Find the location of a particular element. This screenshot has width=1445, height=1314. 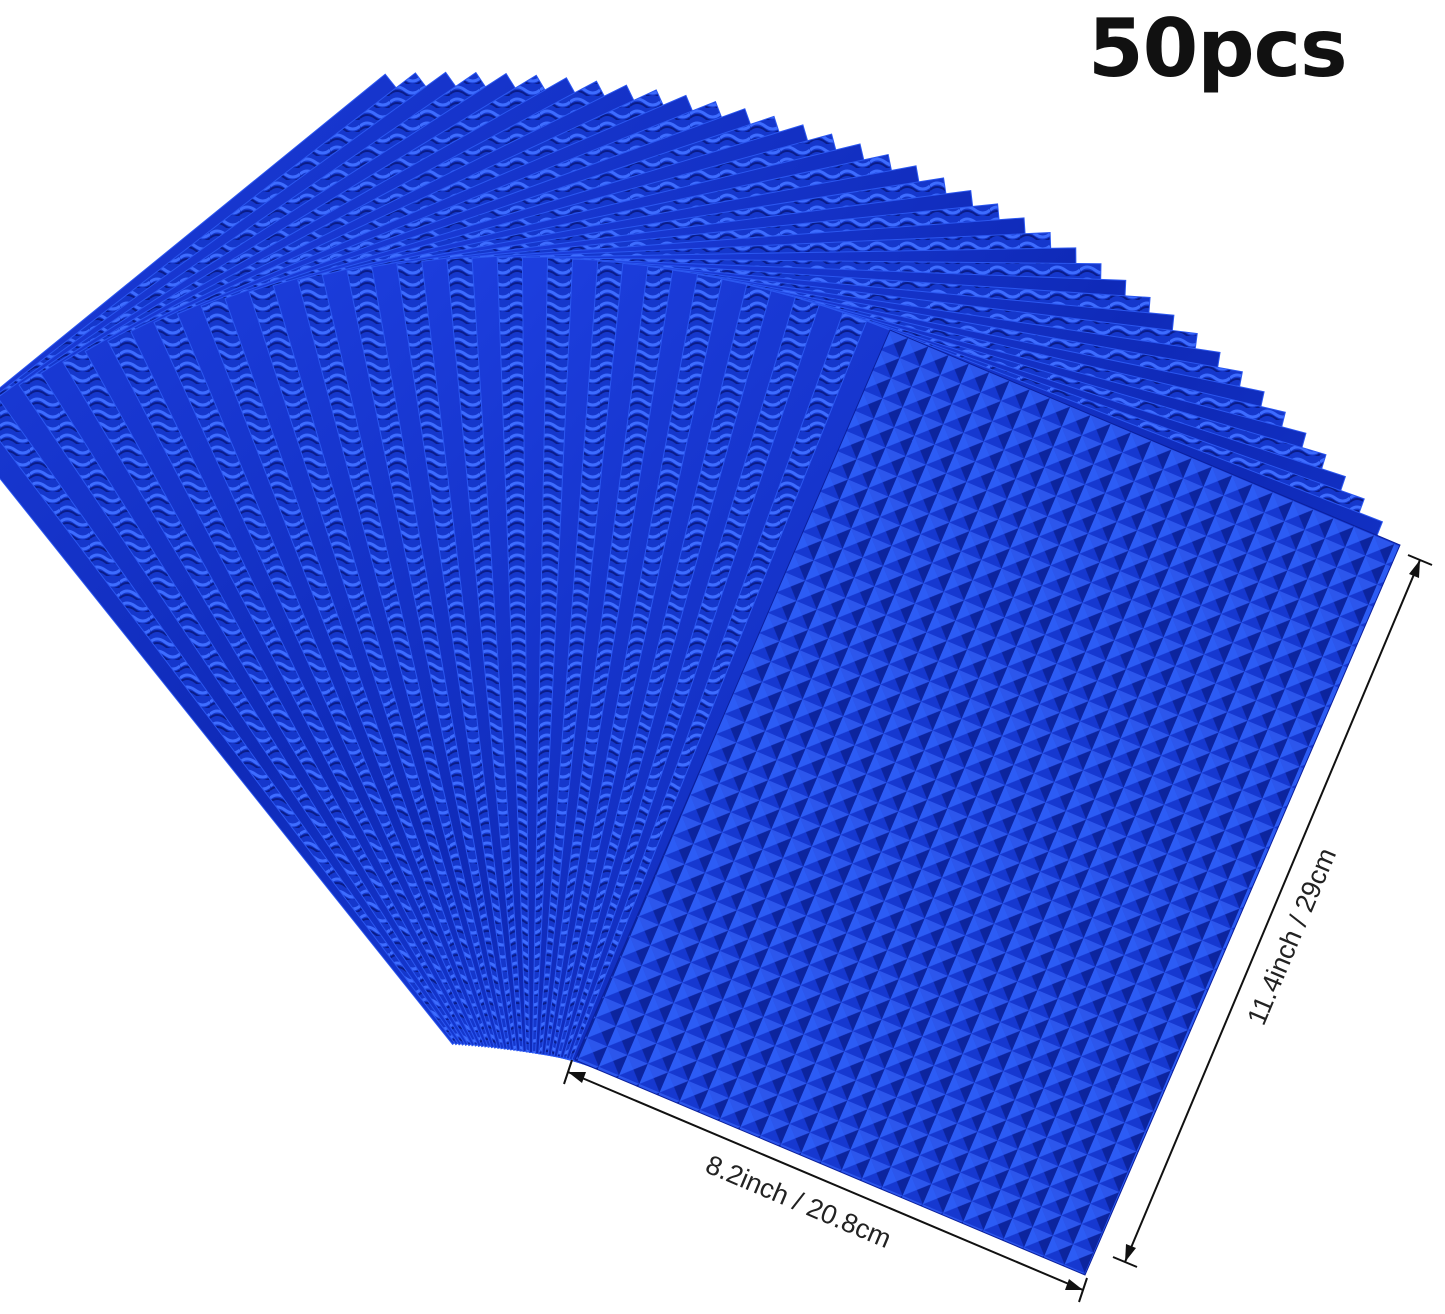

quantity-label: 50pcs is located at coordinates (1218, 48).